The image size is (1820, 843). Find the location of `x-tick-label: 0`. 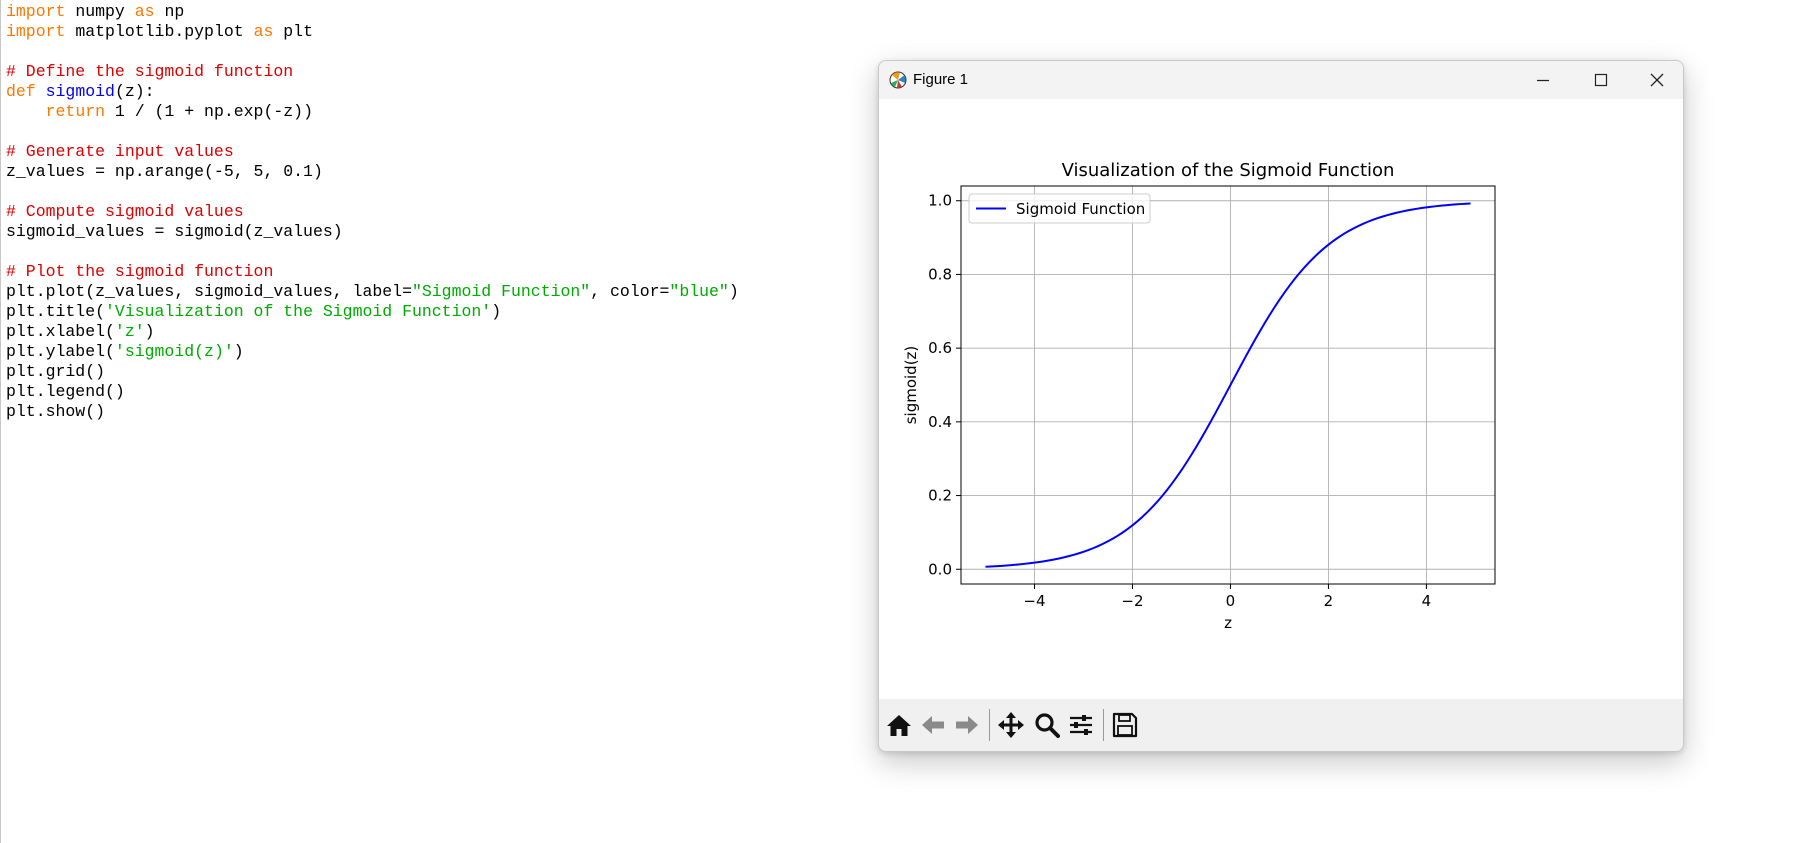

x-tick-label: 0 is located at coordinates (1231, 601).